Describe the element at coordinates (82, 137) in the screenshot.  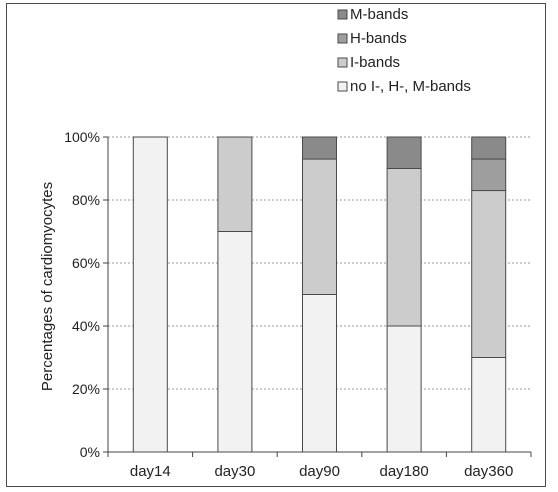
I see `y-tick-label: 100%` at that location.